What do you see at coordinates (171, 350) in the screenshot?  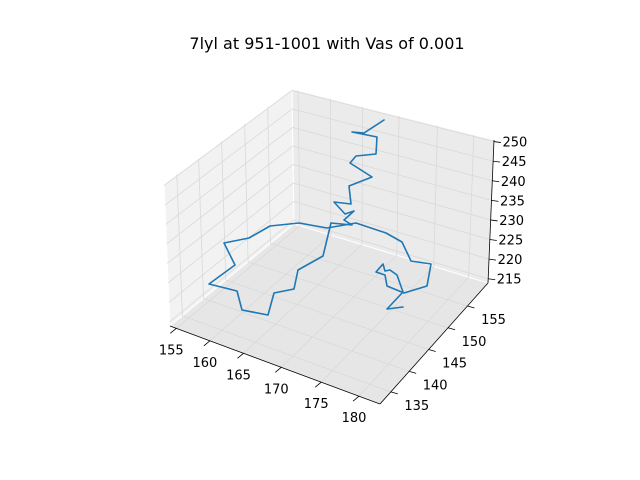 I see `x-tick-label: 155` at bounding box center [171, 350].